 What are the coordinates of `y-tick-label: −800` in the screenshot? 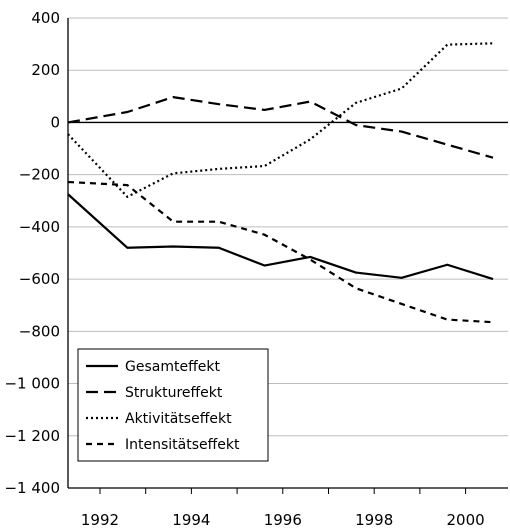 It's located at (39, 331).